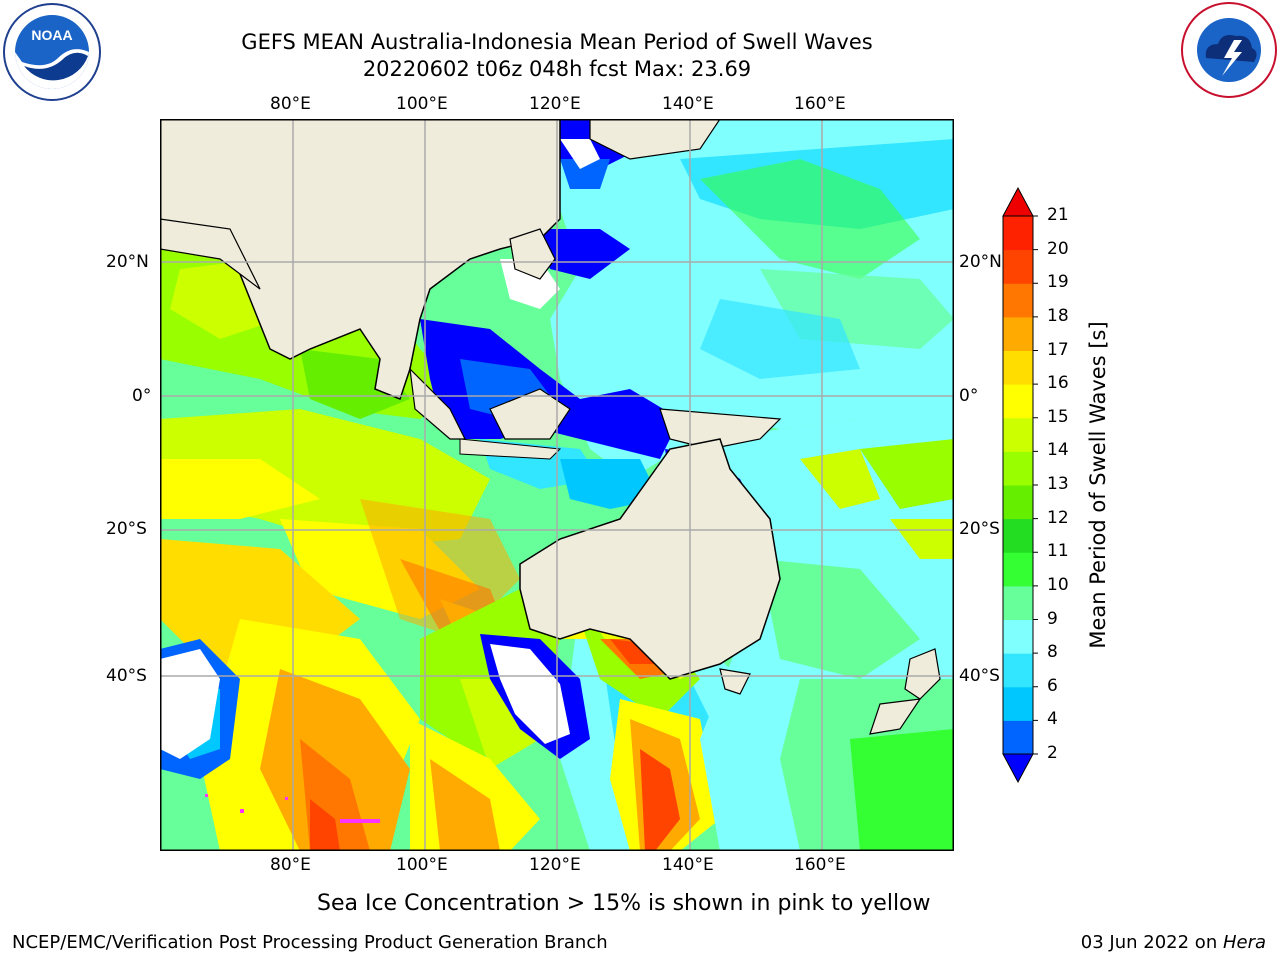 The width and height of the screenshot is (1280, 960). Describe the element at coordinates (979, 676) in the screenshot. I see `lat-tick-right: 40°S` at that location.